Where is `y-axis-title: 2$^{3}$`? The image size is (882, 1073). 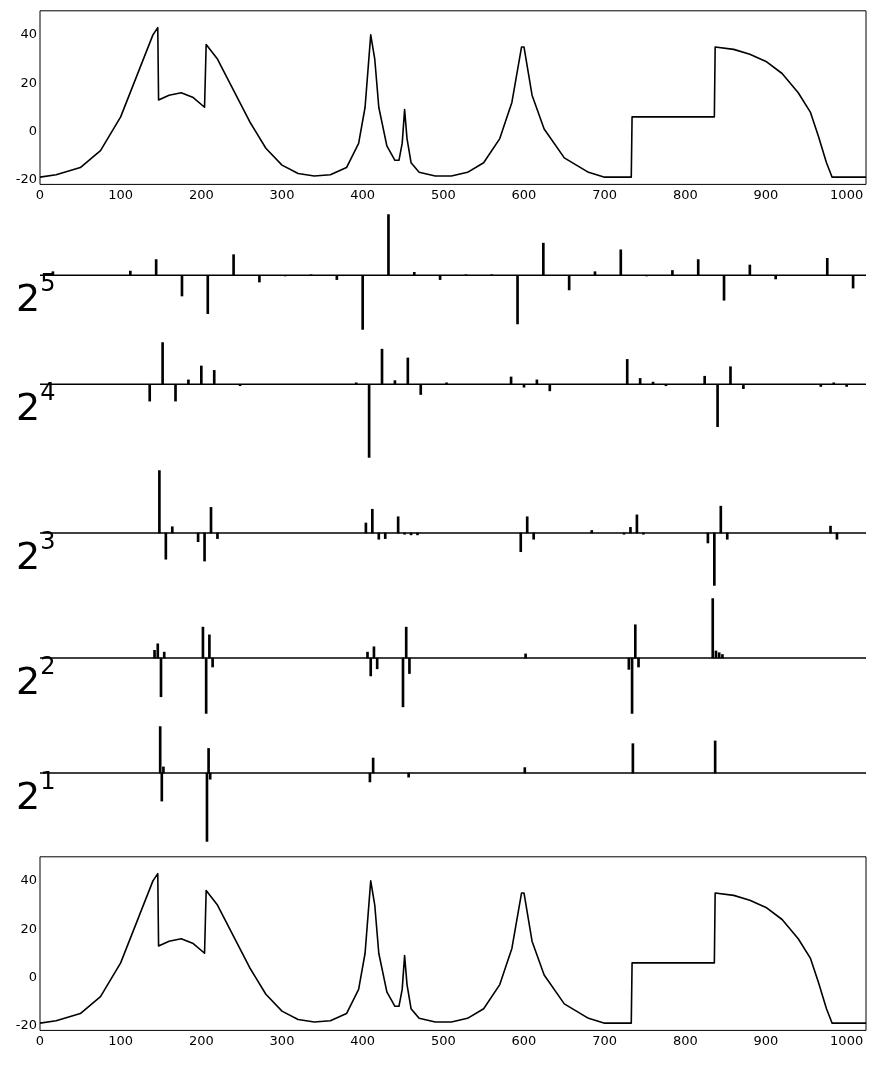
y-axis-title: 2$^{3}$ is located at coordinates (36, 552).